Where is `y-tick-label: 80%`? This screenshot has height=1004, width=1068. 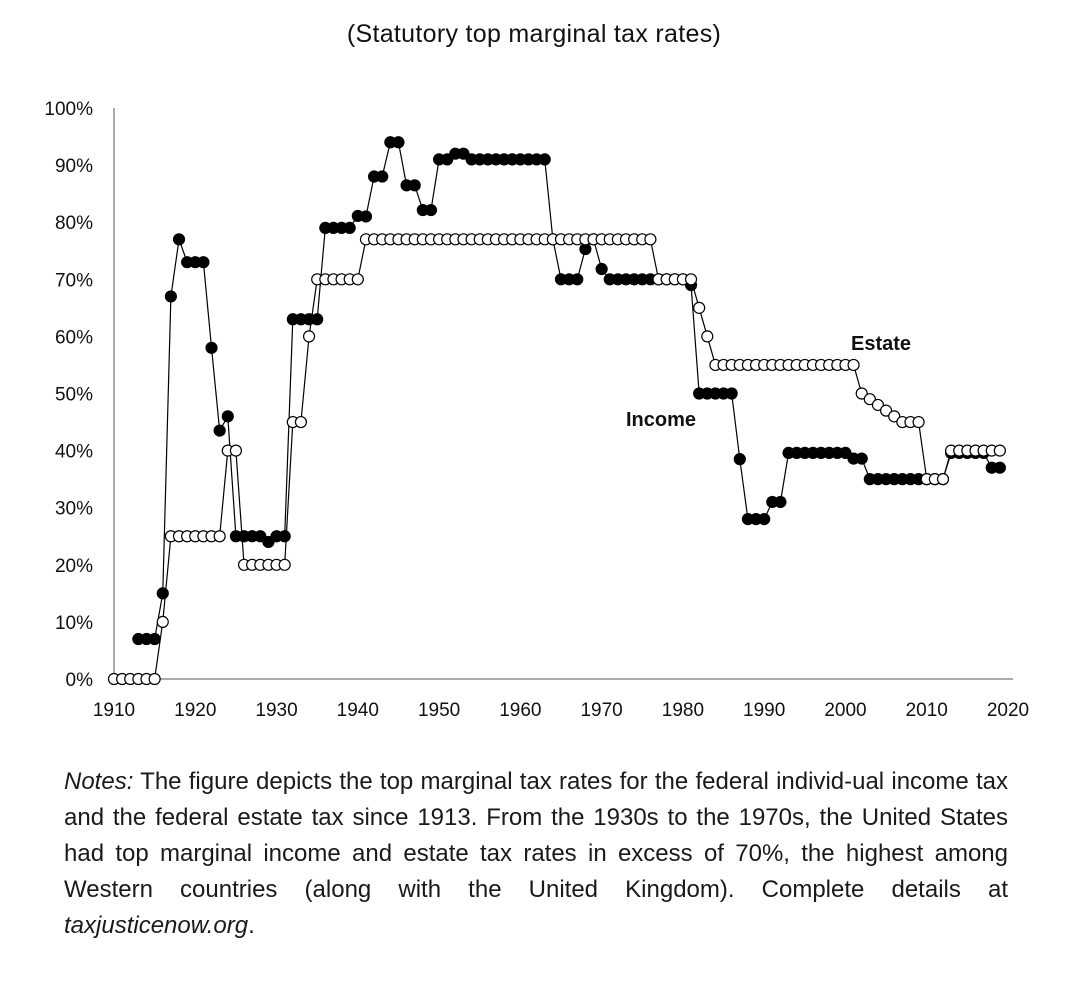
y-tick-label: 80% is located at coordinates (74, 223).